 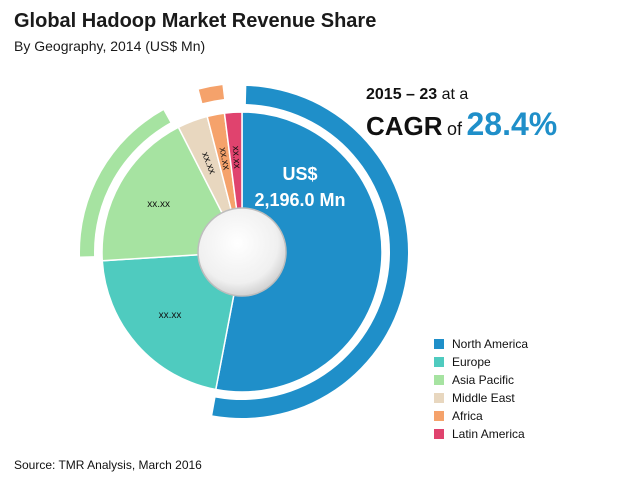 What do you see at coordinates (404, 126) in the screenshot?
I see `cagr-word: CAGR` at bounding box center [404, 126].